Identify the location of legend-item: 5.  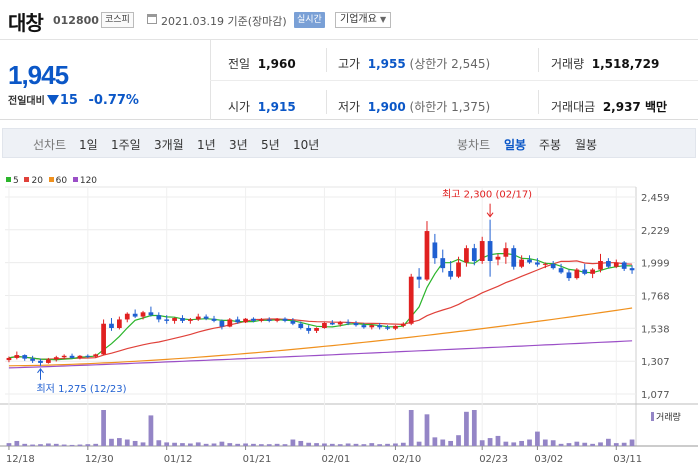
(12, 181).